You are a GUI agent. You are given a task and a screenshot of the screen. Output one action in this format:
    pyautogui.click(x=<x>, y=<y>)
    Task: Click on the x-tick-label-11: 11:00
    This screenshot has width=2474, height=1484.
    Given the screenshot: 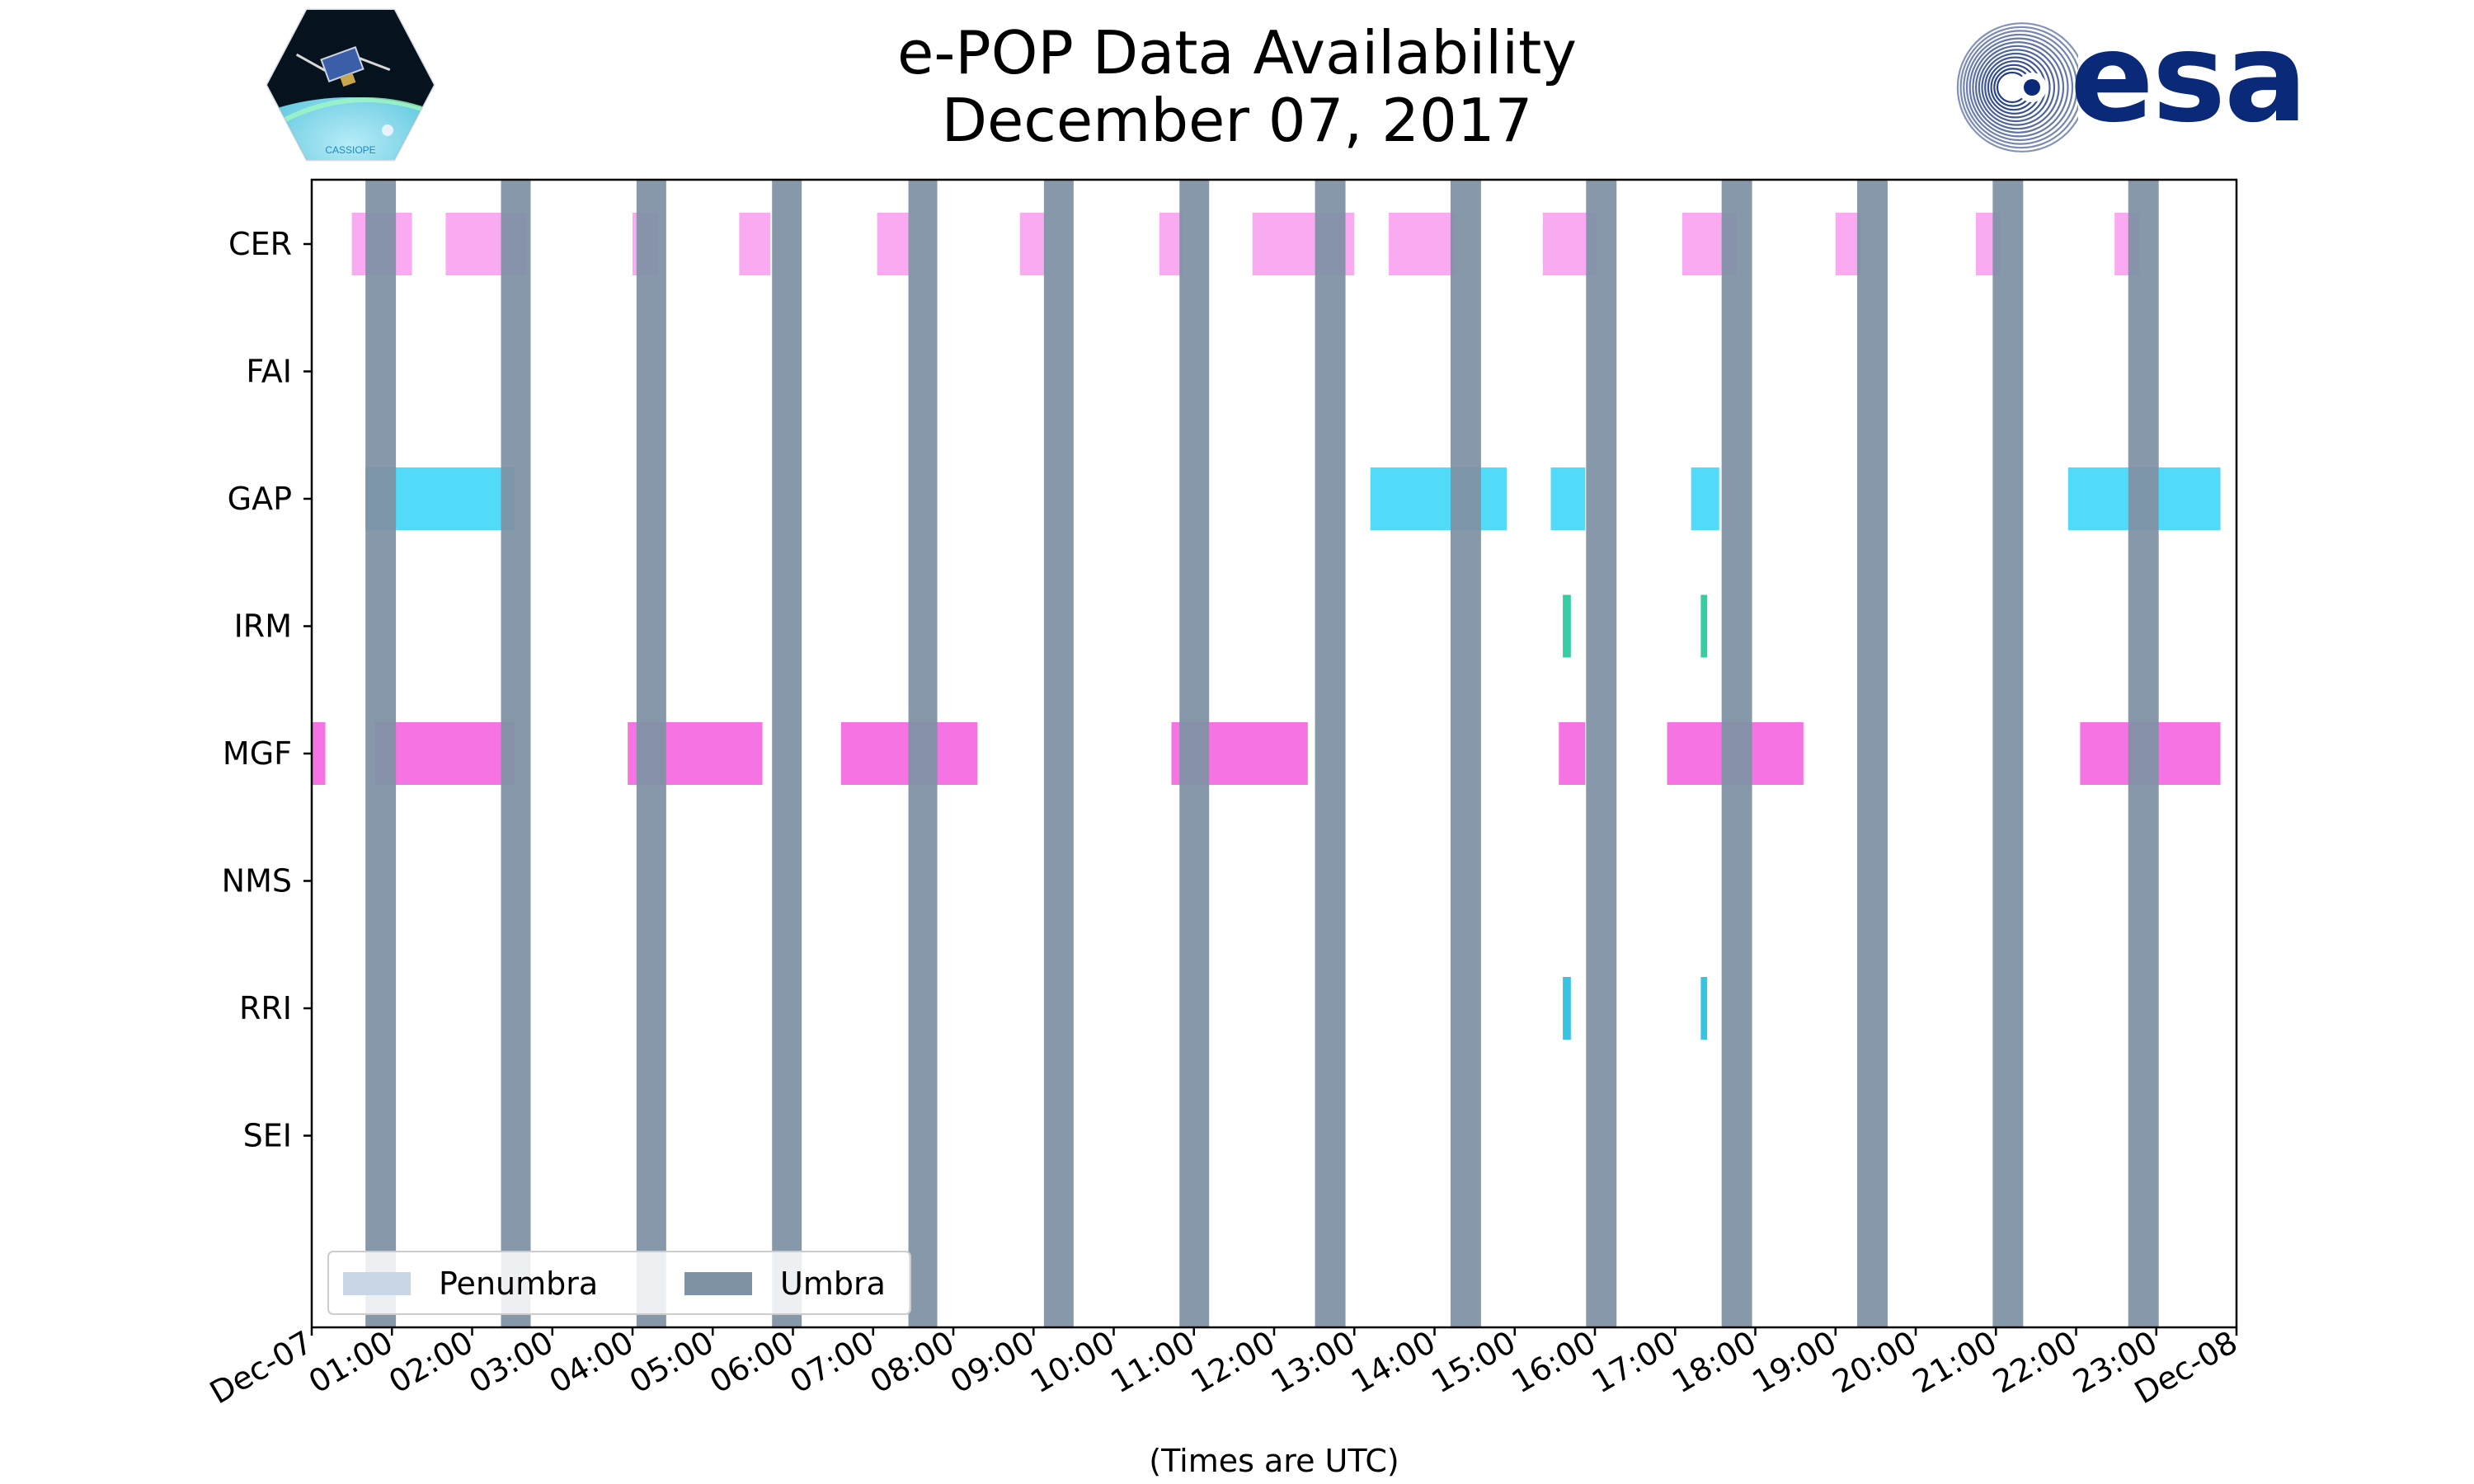 What is the action you would take?
    pyautogui.click(x=1152, y=1362)
    